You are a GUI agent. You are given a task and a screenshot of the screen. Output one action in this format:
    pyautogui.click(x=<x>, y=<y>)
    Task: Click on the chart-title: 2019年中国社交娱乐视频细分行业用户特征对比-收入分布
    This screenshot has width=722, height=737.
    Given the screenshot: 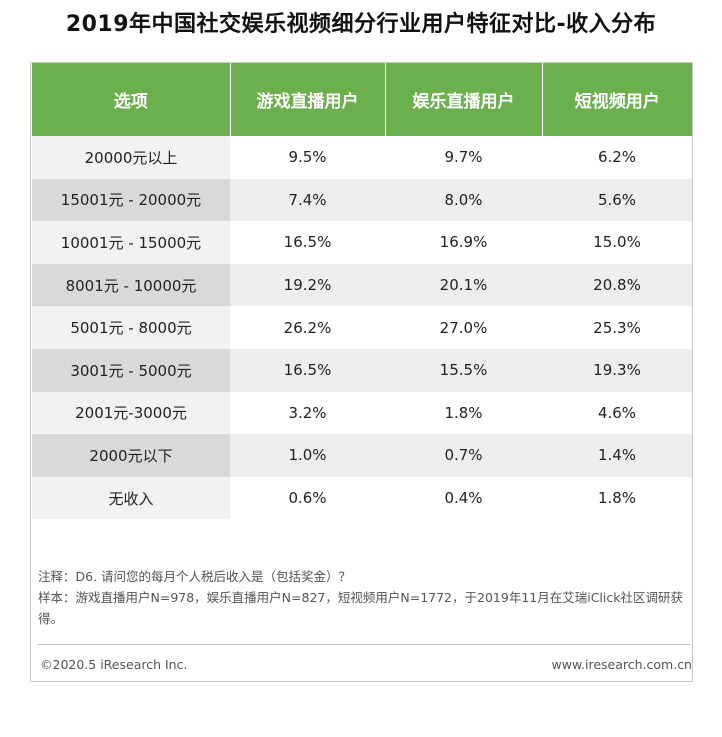 What is the action you would take?
    pyautogui.click(x=361, y=24)
    